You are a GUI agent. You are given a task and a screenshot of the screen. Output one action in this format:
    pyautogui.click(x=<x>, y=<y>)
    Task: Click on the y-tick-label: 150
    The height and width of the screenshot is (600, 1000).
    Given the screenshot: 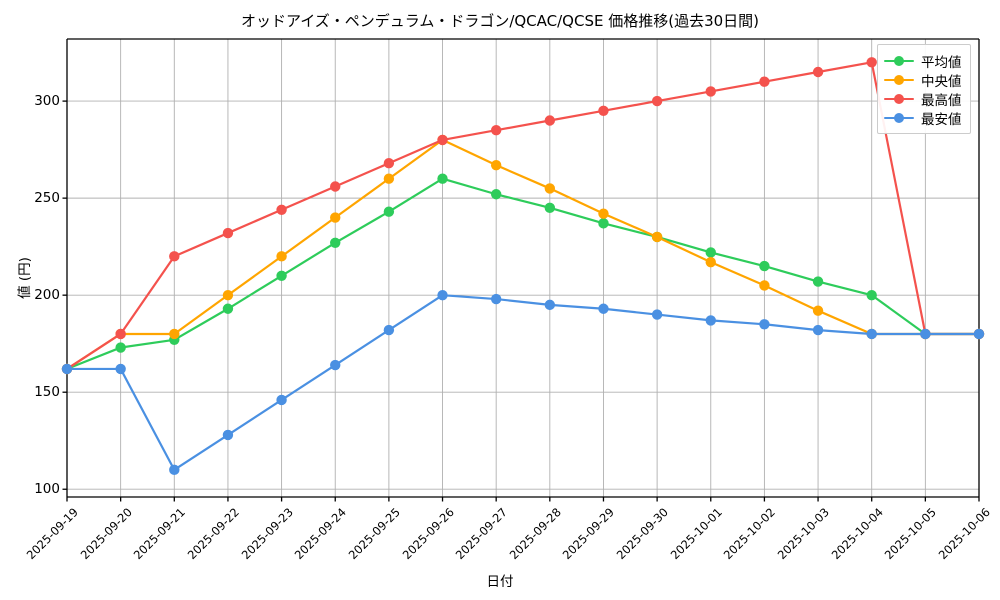 What is the action you would take?
    pyautogui.click(x=47, y=392)
    